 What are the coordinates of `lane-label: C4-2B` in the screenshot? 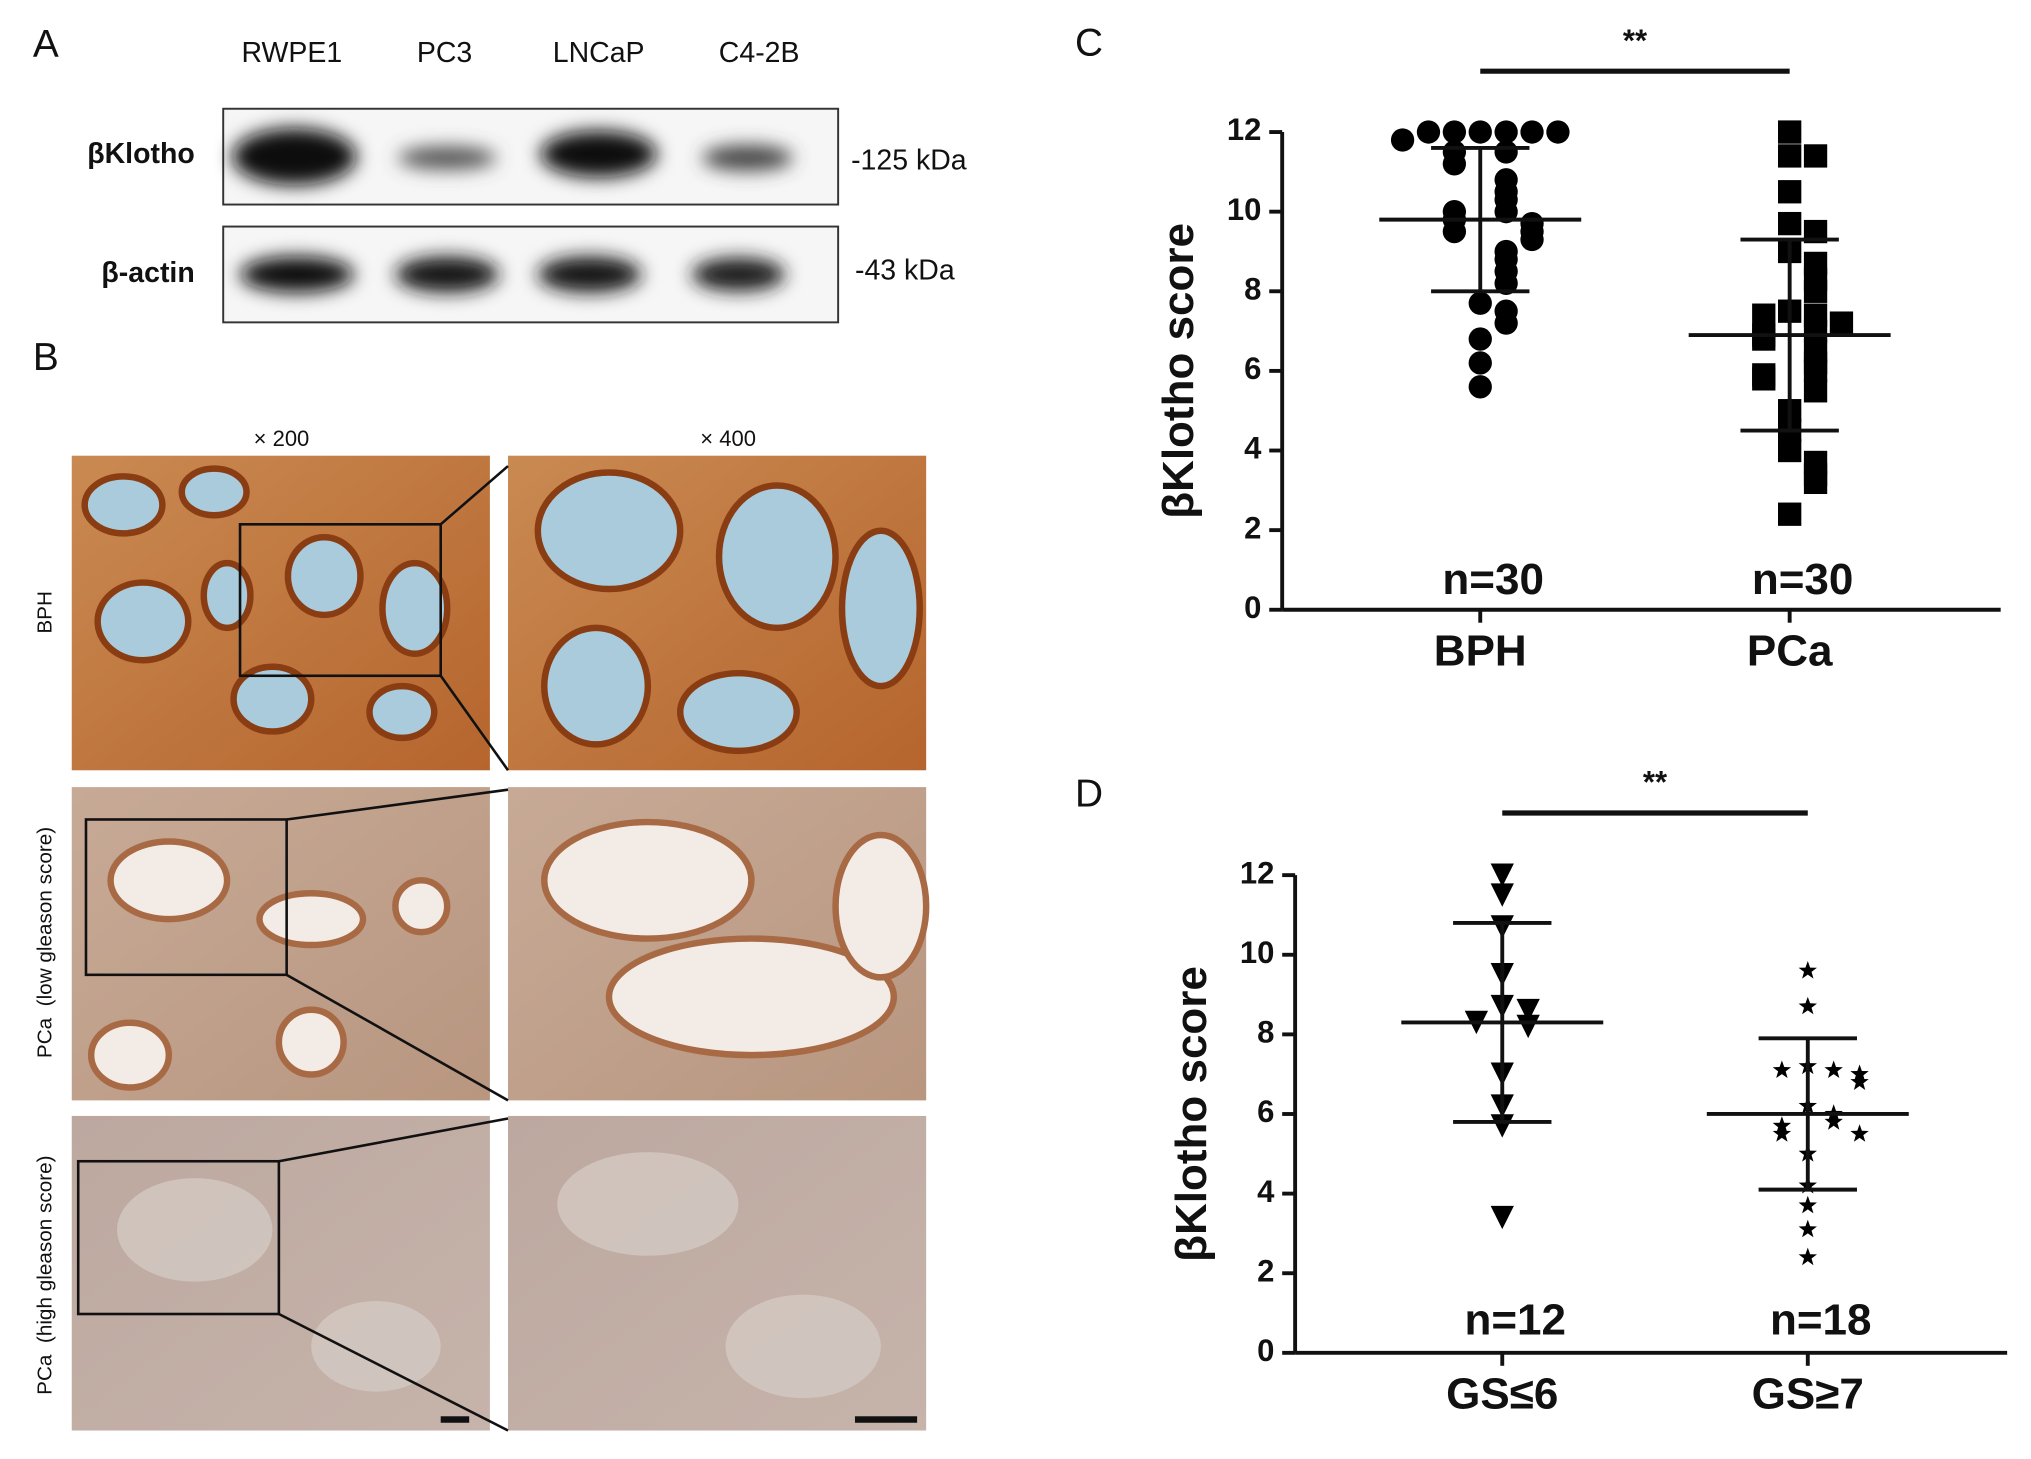 It's located at (759, 53).